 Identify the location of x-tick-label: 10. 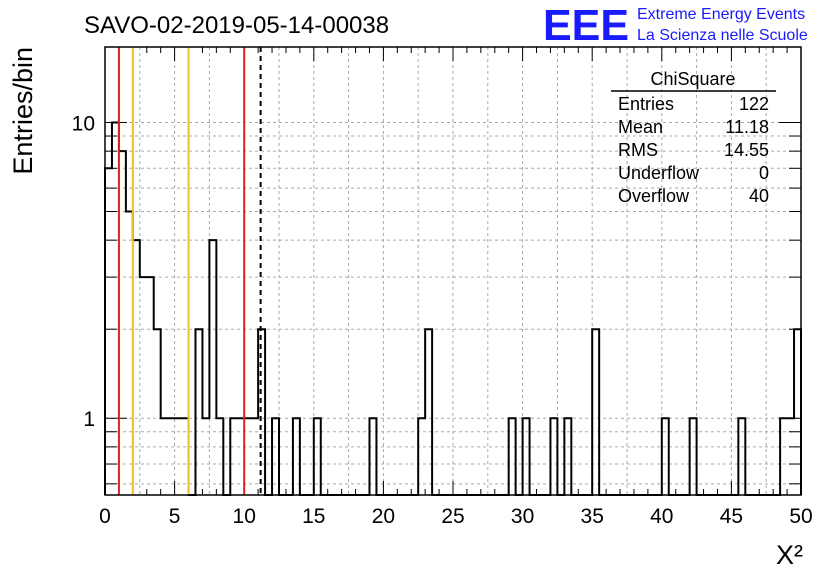
(244, 516).